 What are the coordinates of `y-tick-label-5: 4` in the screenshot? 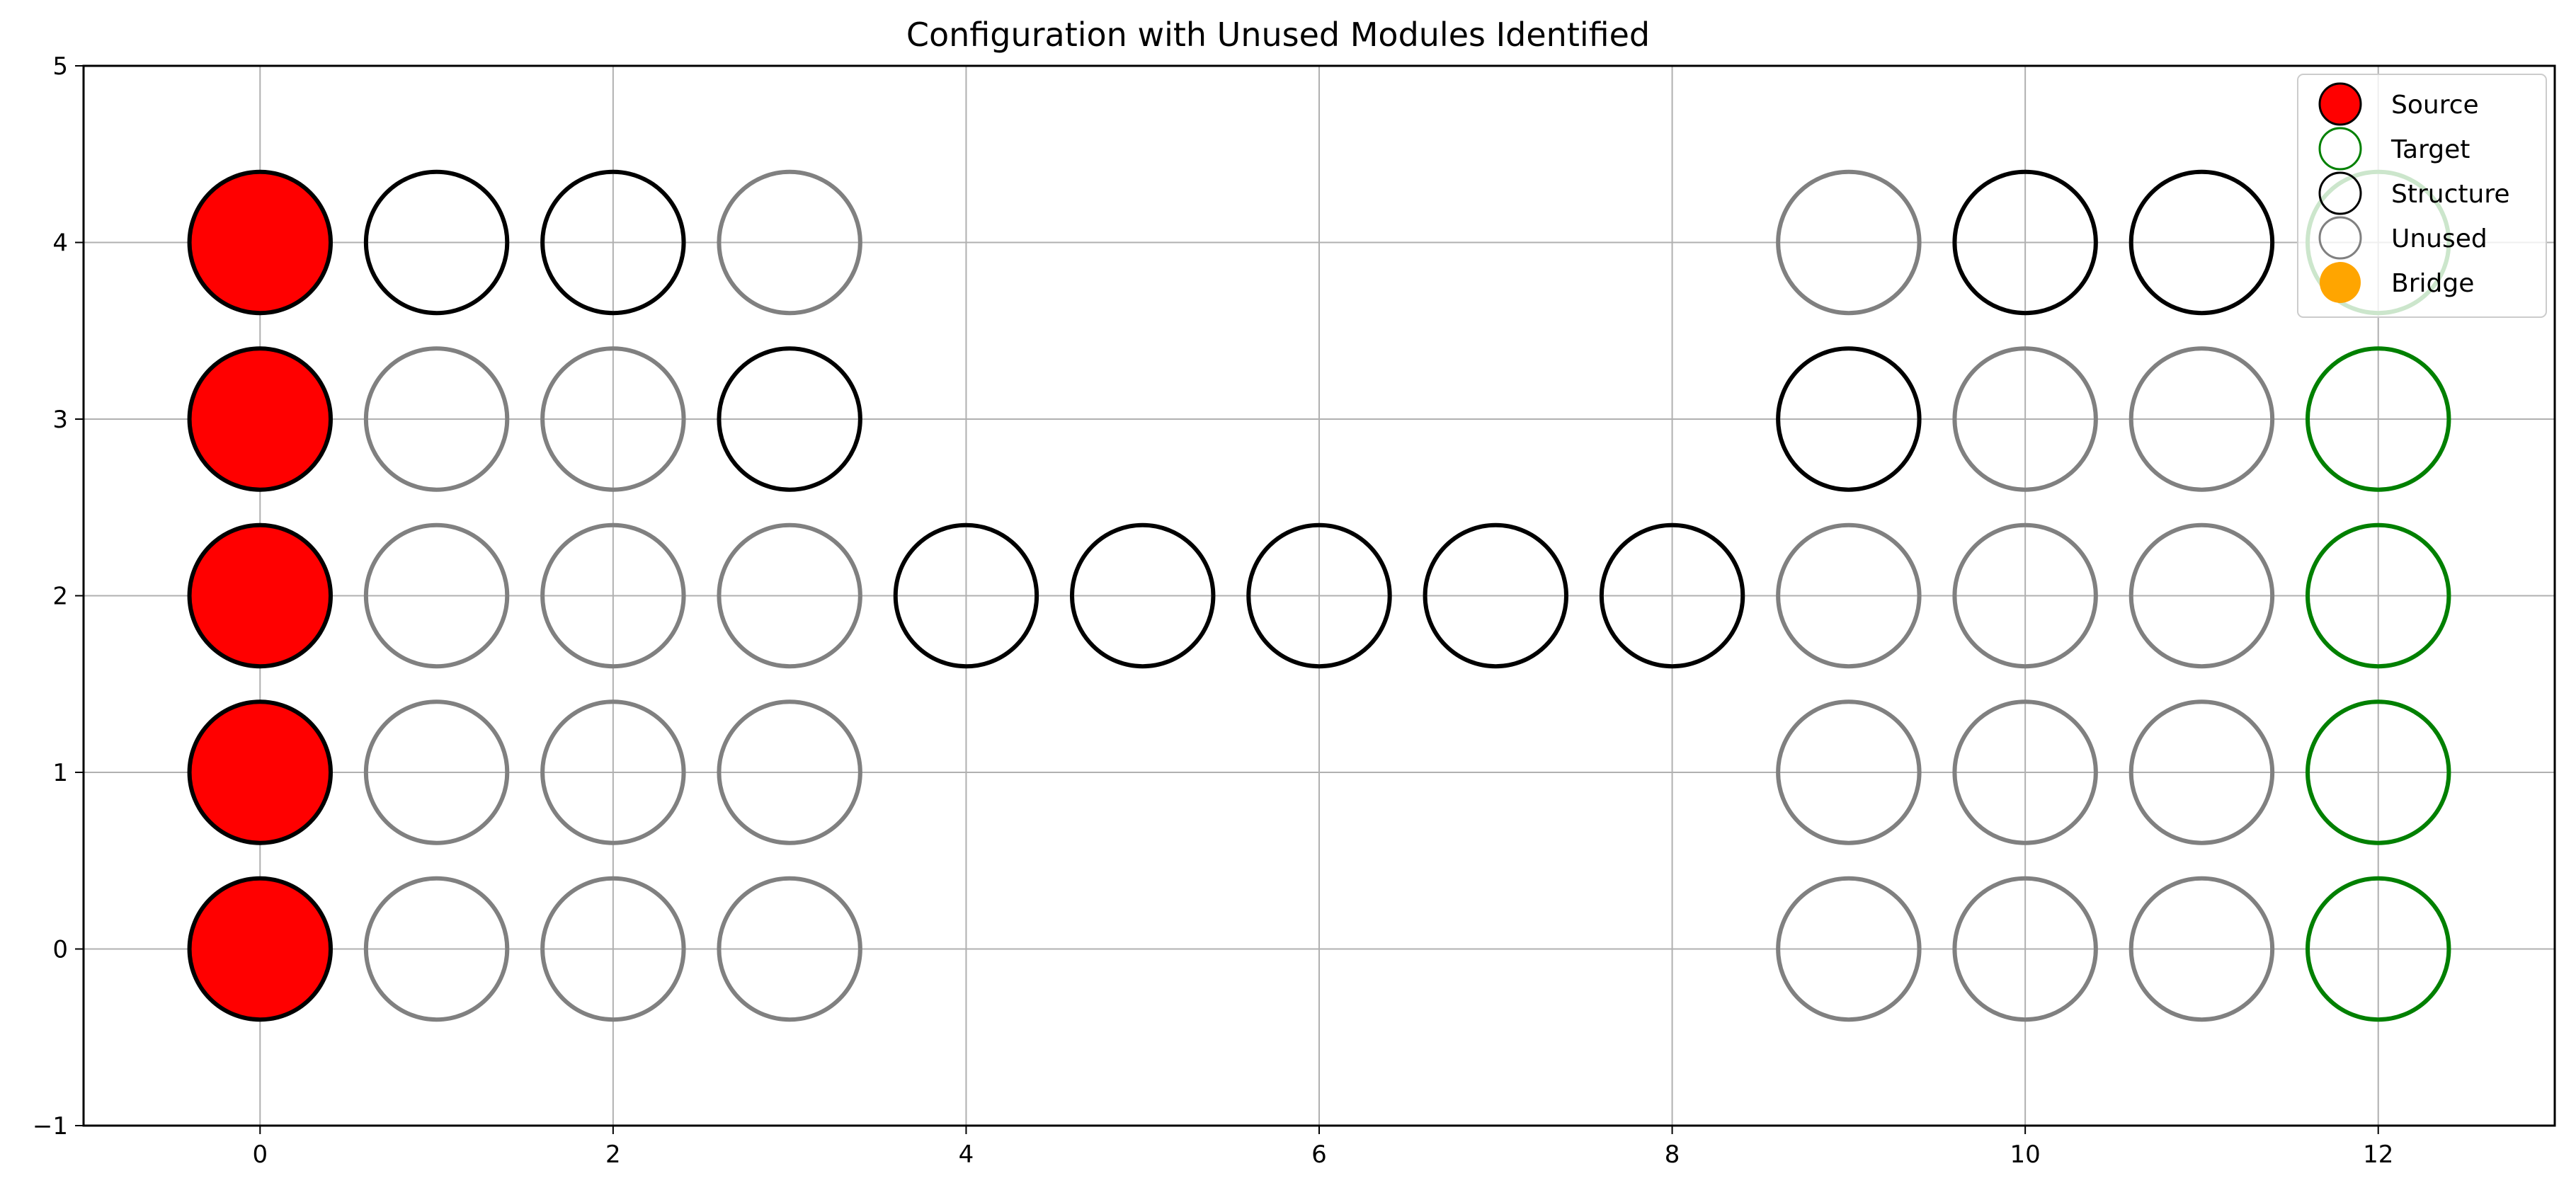 It's located at (60, 243).